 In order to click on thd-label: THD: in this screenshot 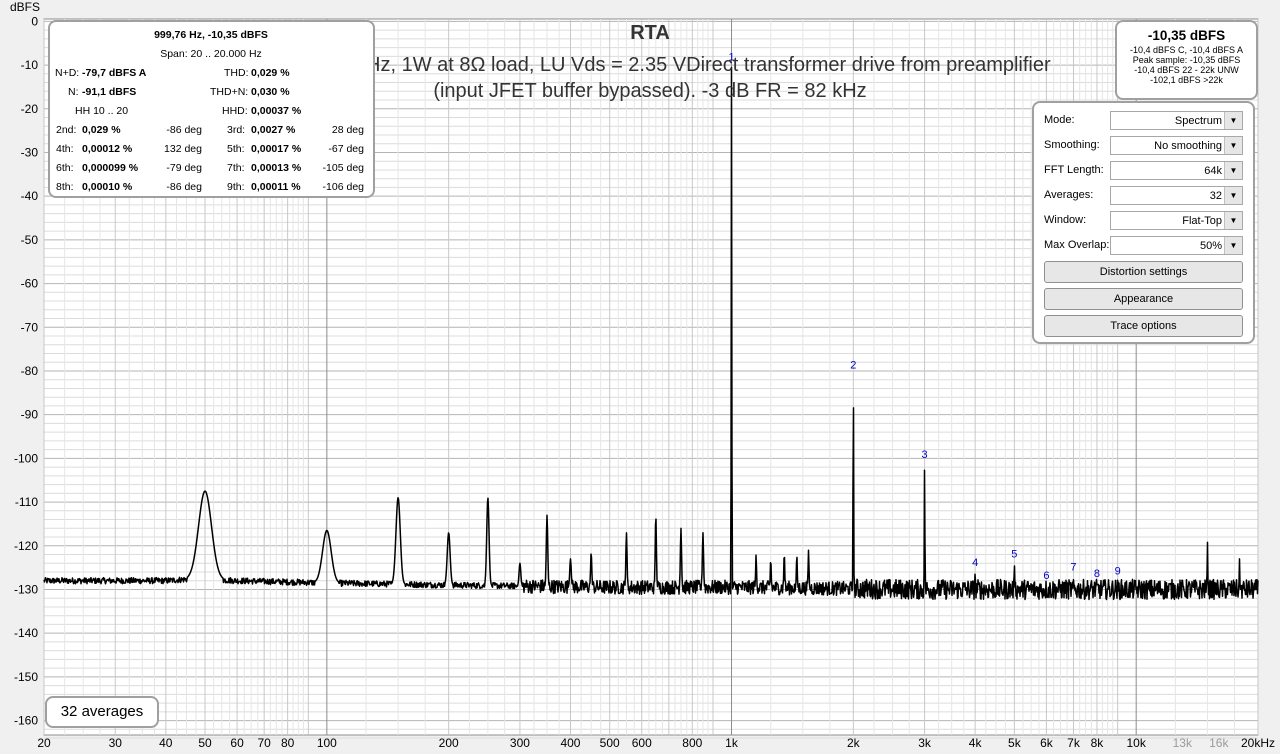, I will do `click(236, 73)`.